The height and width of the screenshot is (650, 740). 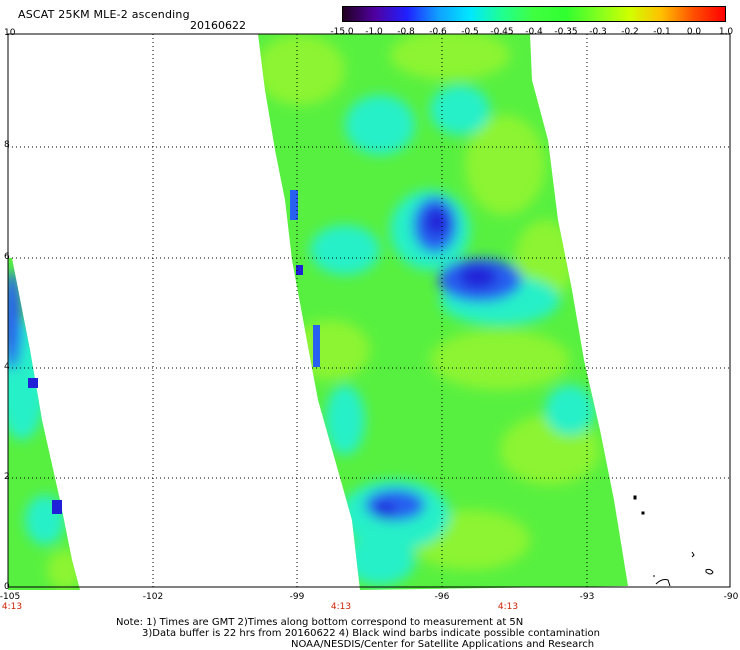 I want to click on lat-label-6: 6, so click(x=7, y=257).